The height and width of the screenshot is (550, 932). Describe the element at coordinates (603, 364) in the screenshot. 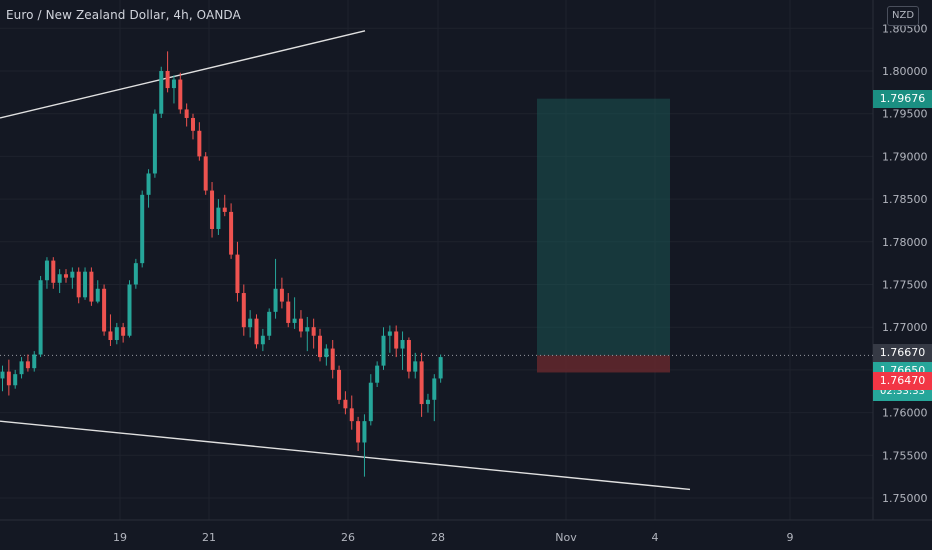

I see `loss-zone` at that location.